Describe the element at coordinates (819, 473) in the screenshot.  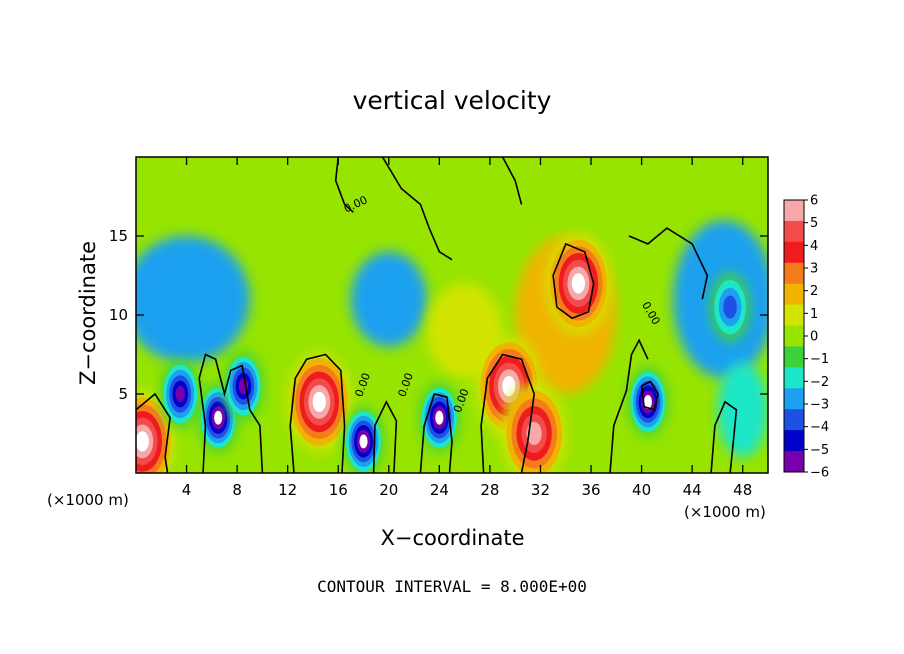
I see `colorbar-tick-label: −6` at that location.